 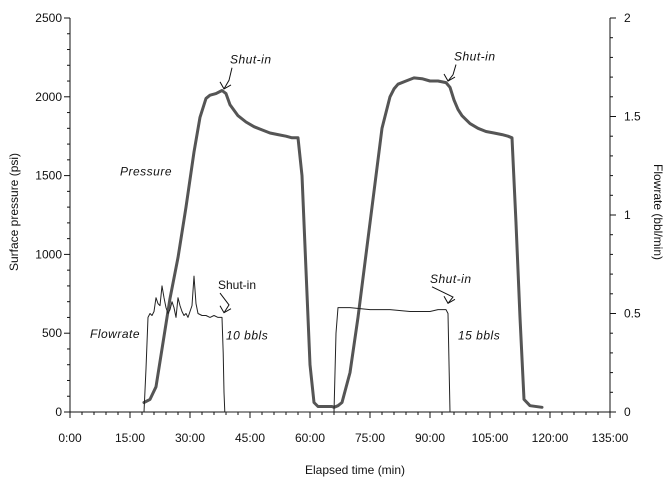 What do you see at coordinates (430, 438) in the screenshot?
I see `x-tick-label: 90:00` at bounding box center [430, 438].